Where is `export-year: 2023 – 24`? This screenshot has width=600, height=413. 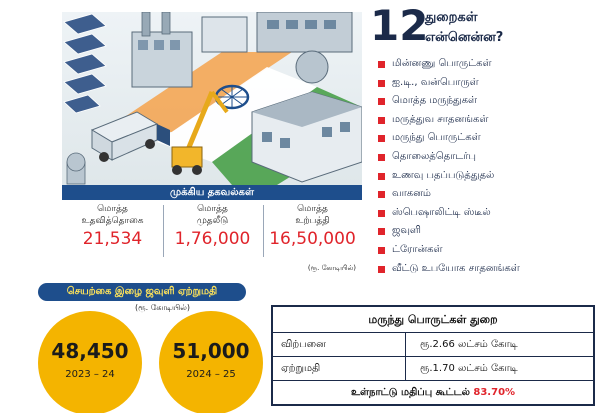 export-year: 2023 – 24 is located at coordinates (90, 374).